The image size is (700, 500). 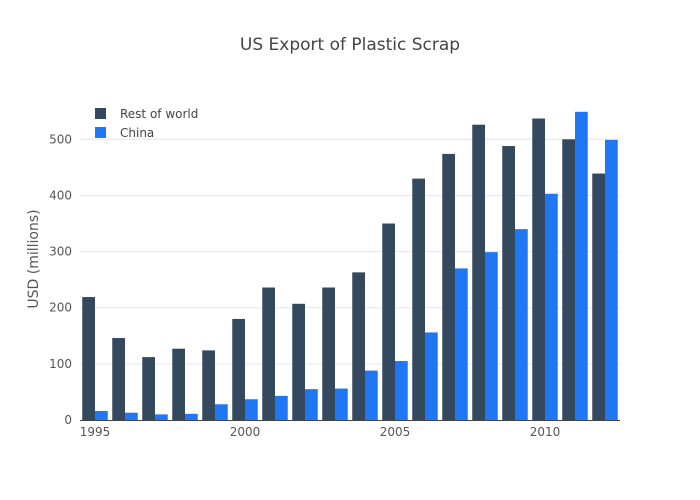 What do you see at coordinates (320, 432) in the screenshot?
I see `x-axis-ticks: 1995 2000 2005 2010` at bounding box center [320, 432].